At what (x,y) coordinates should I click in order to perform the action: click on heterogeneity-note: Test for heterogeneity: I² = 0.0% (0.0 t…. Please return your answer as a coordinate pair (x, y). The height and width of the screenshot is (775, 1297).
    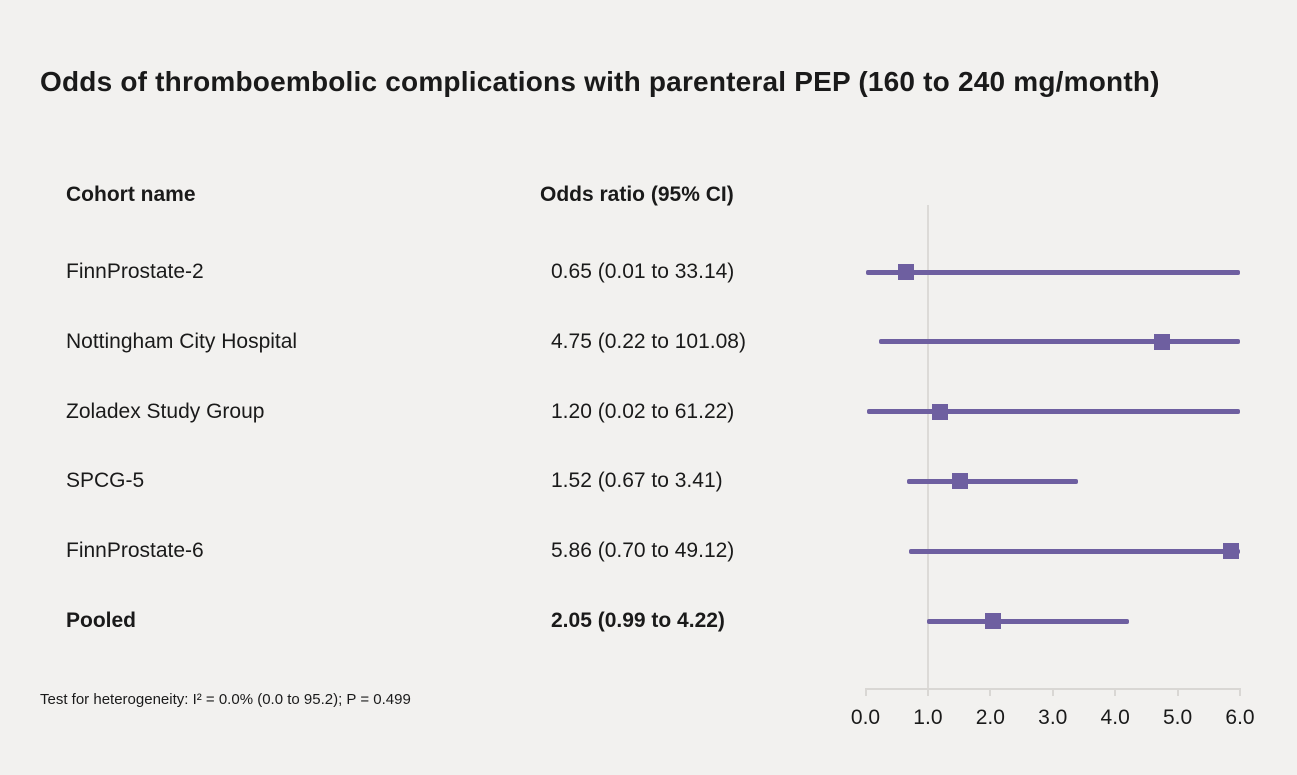
    Looking at the image, I should click on (225, 699).